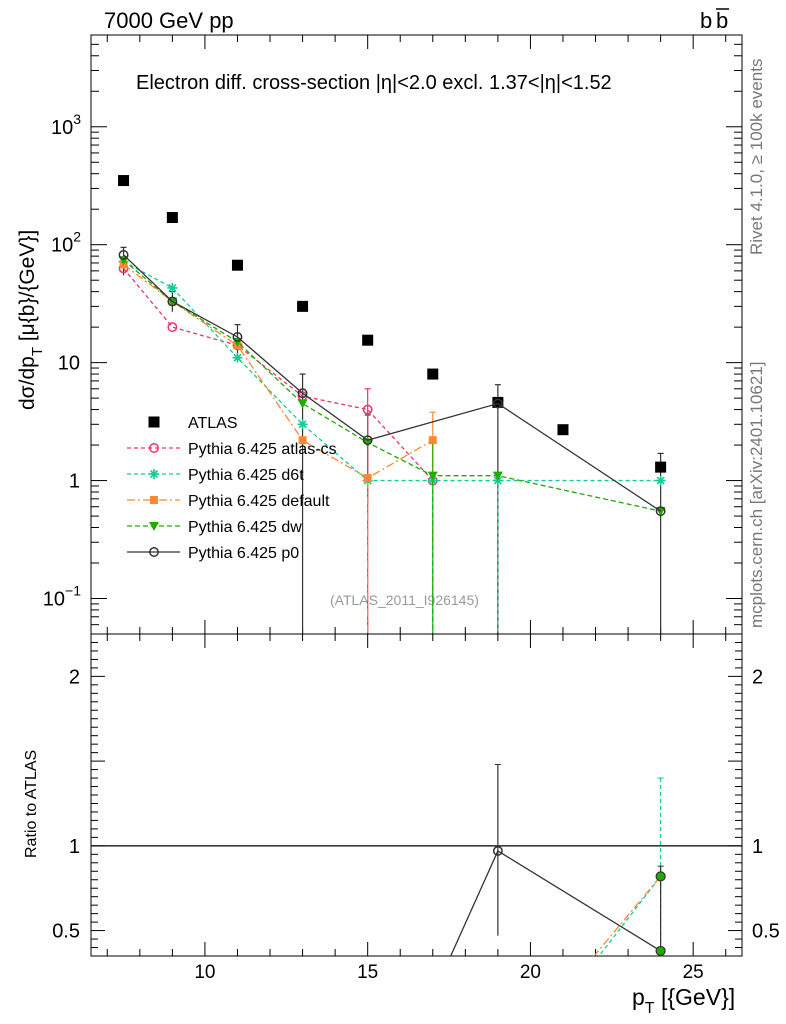 The width and height of the screenshot is (786, 1024). Describe the element at coordinates (757, 847) in the screenshot. I see `ratio-tick-label-right: 1` at that location.